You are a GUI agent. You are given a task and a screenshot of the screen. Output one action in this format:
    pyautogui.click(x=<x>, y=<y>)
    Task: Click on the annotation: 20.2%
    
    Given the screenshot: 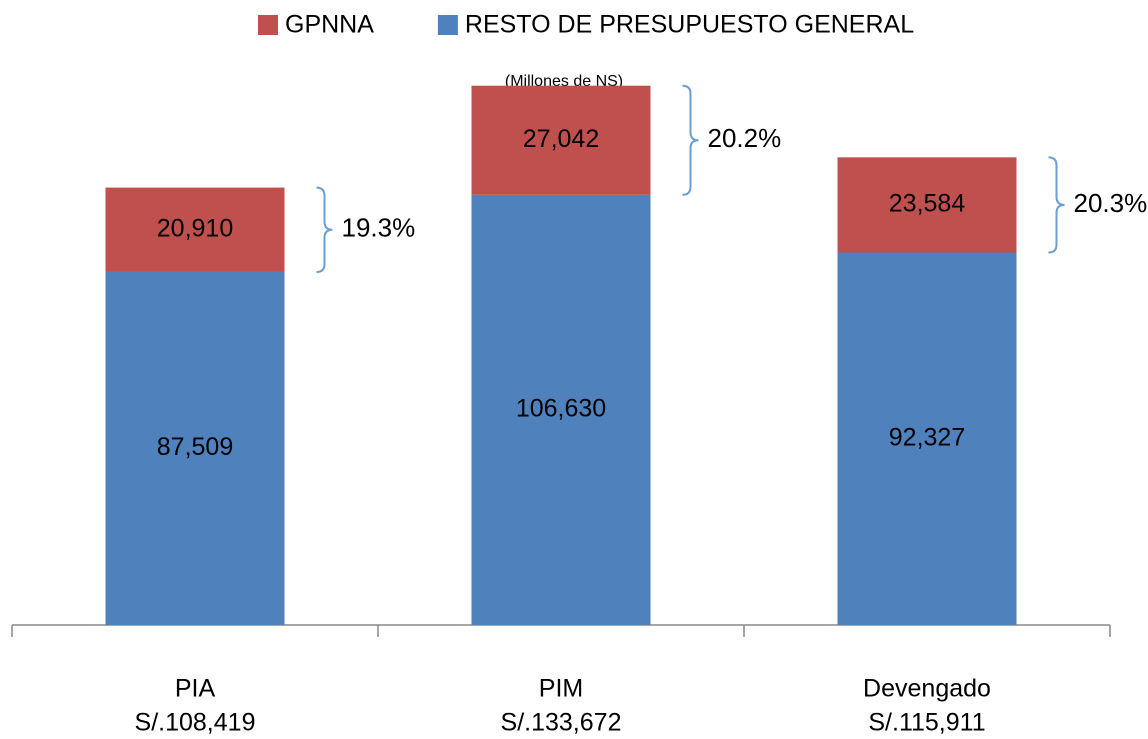 What is the action you would take?
    pyautogui.click(x=745, y=138)
    